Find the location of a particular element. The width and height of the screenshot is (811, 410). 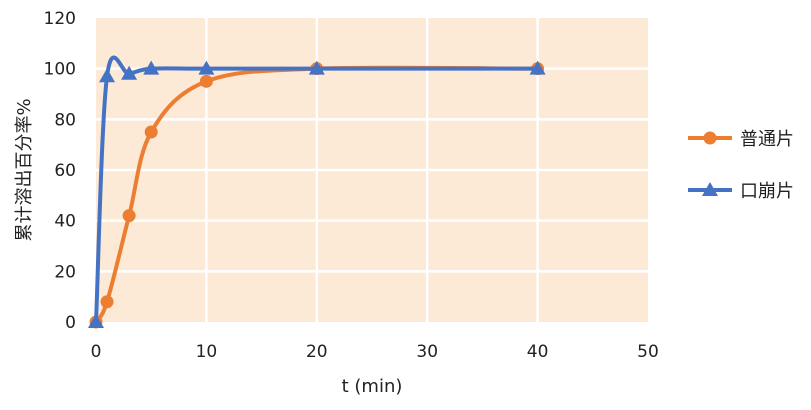

y-tick-label: 40 is located at coordinates (65, 222).